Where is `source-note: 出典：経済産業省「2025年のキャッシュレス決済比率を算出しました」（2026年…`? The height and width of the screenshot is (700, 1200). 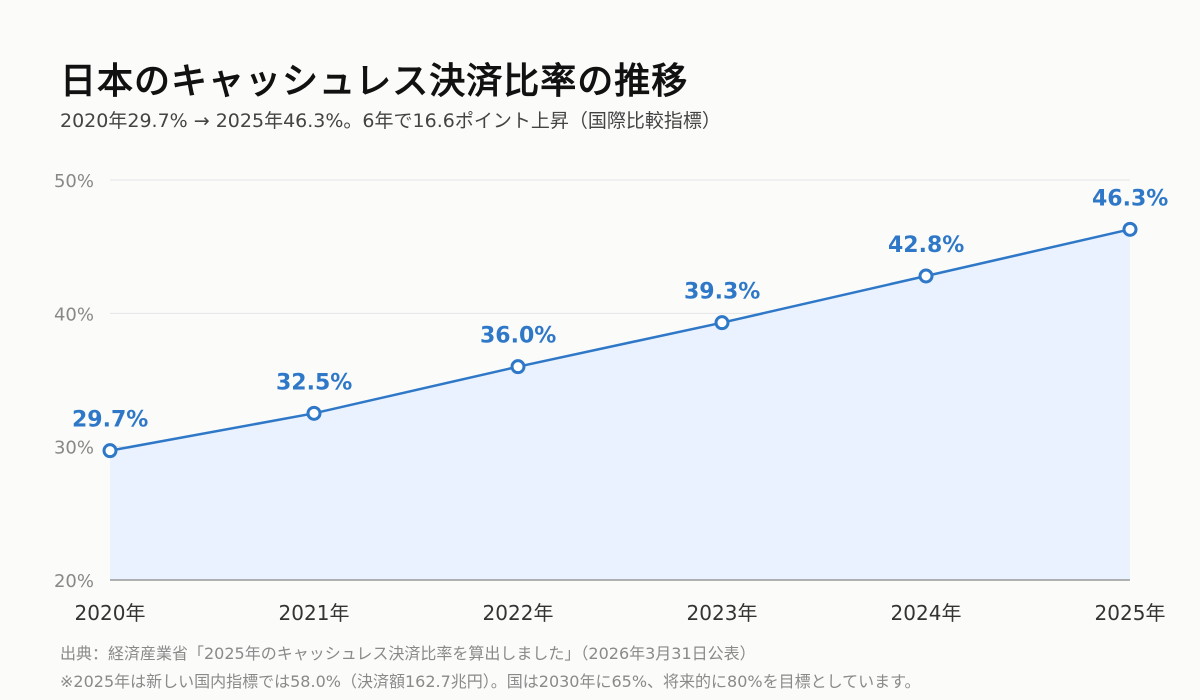 source-note: 出典：経済産業省「2025年のキャッシュレス決済比率を算出しました」（2026年… is located at coordinates (408, 653).